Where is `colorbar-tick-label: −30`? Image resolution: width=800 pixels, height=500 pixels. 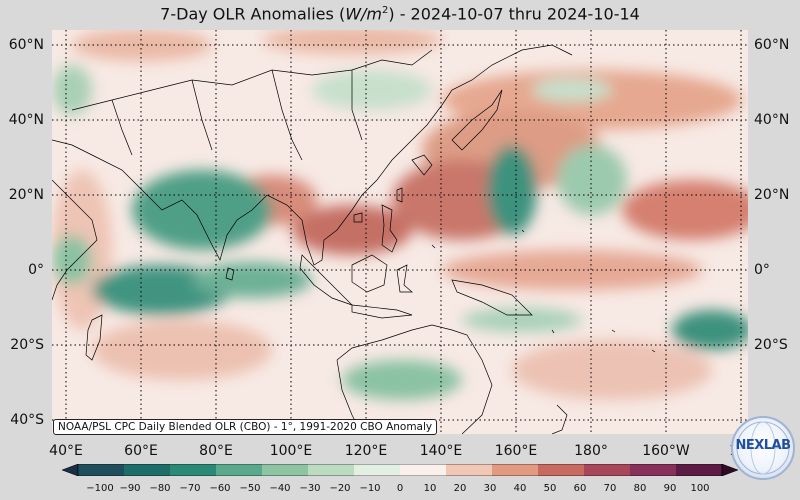 colorbar-tick-label: −30 is located at coordinates (310, 488).